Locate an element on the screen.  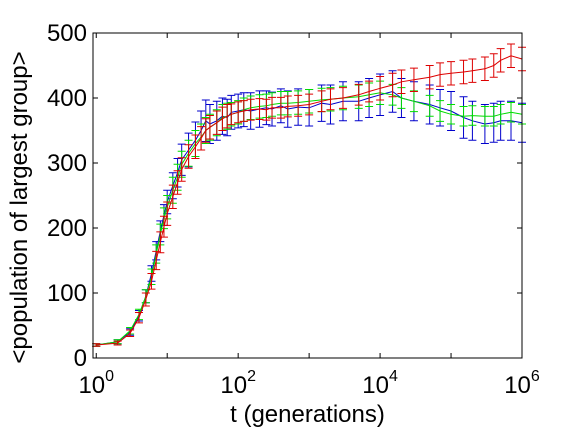
y-tick-label: 300 is located at coordinates (67, 163).